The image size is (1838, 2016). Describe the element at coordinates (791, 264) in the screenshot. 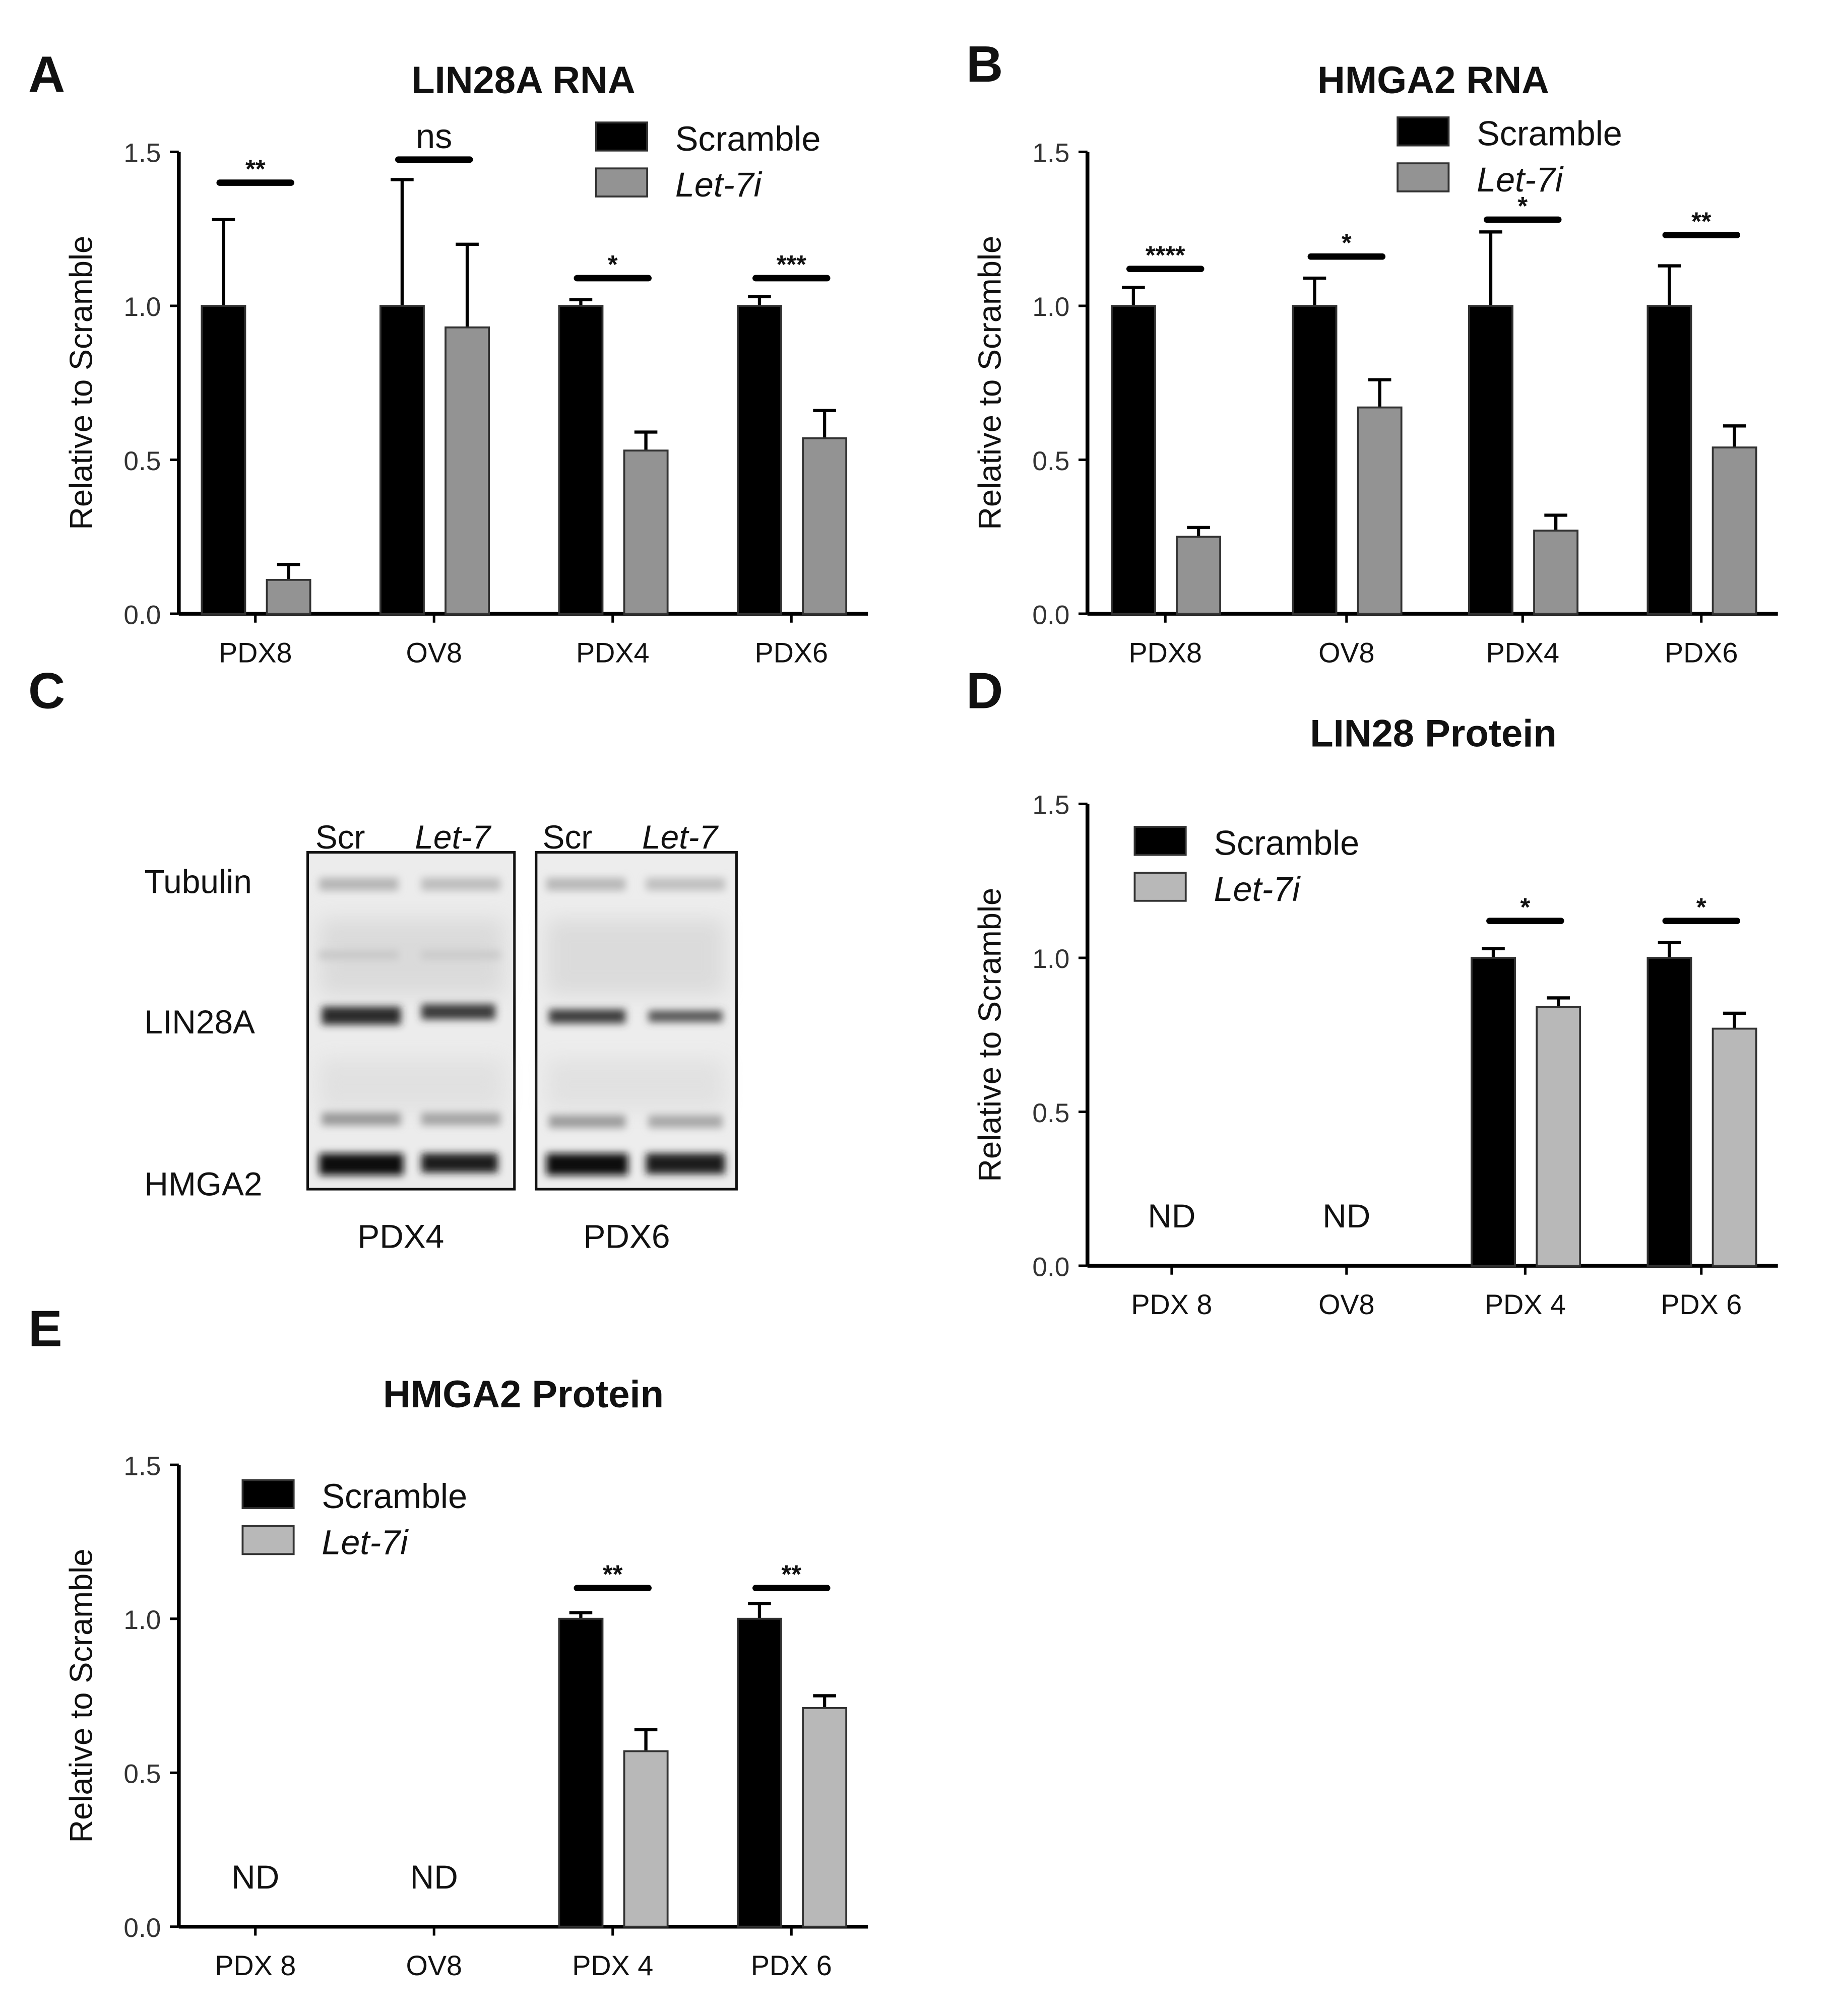

I see `significance-label: ***` at that location.